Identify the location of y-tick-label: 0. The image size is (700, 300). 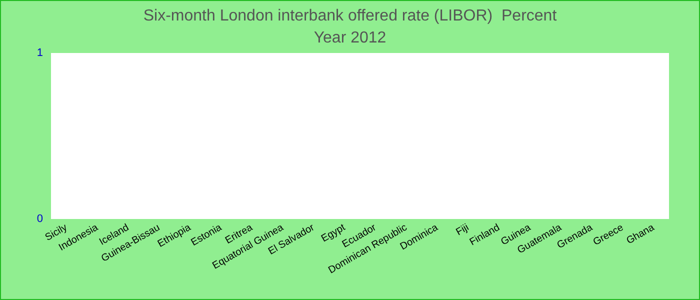
(39, 219).